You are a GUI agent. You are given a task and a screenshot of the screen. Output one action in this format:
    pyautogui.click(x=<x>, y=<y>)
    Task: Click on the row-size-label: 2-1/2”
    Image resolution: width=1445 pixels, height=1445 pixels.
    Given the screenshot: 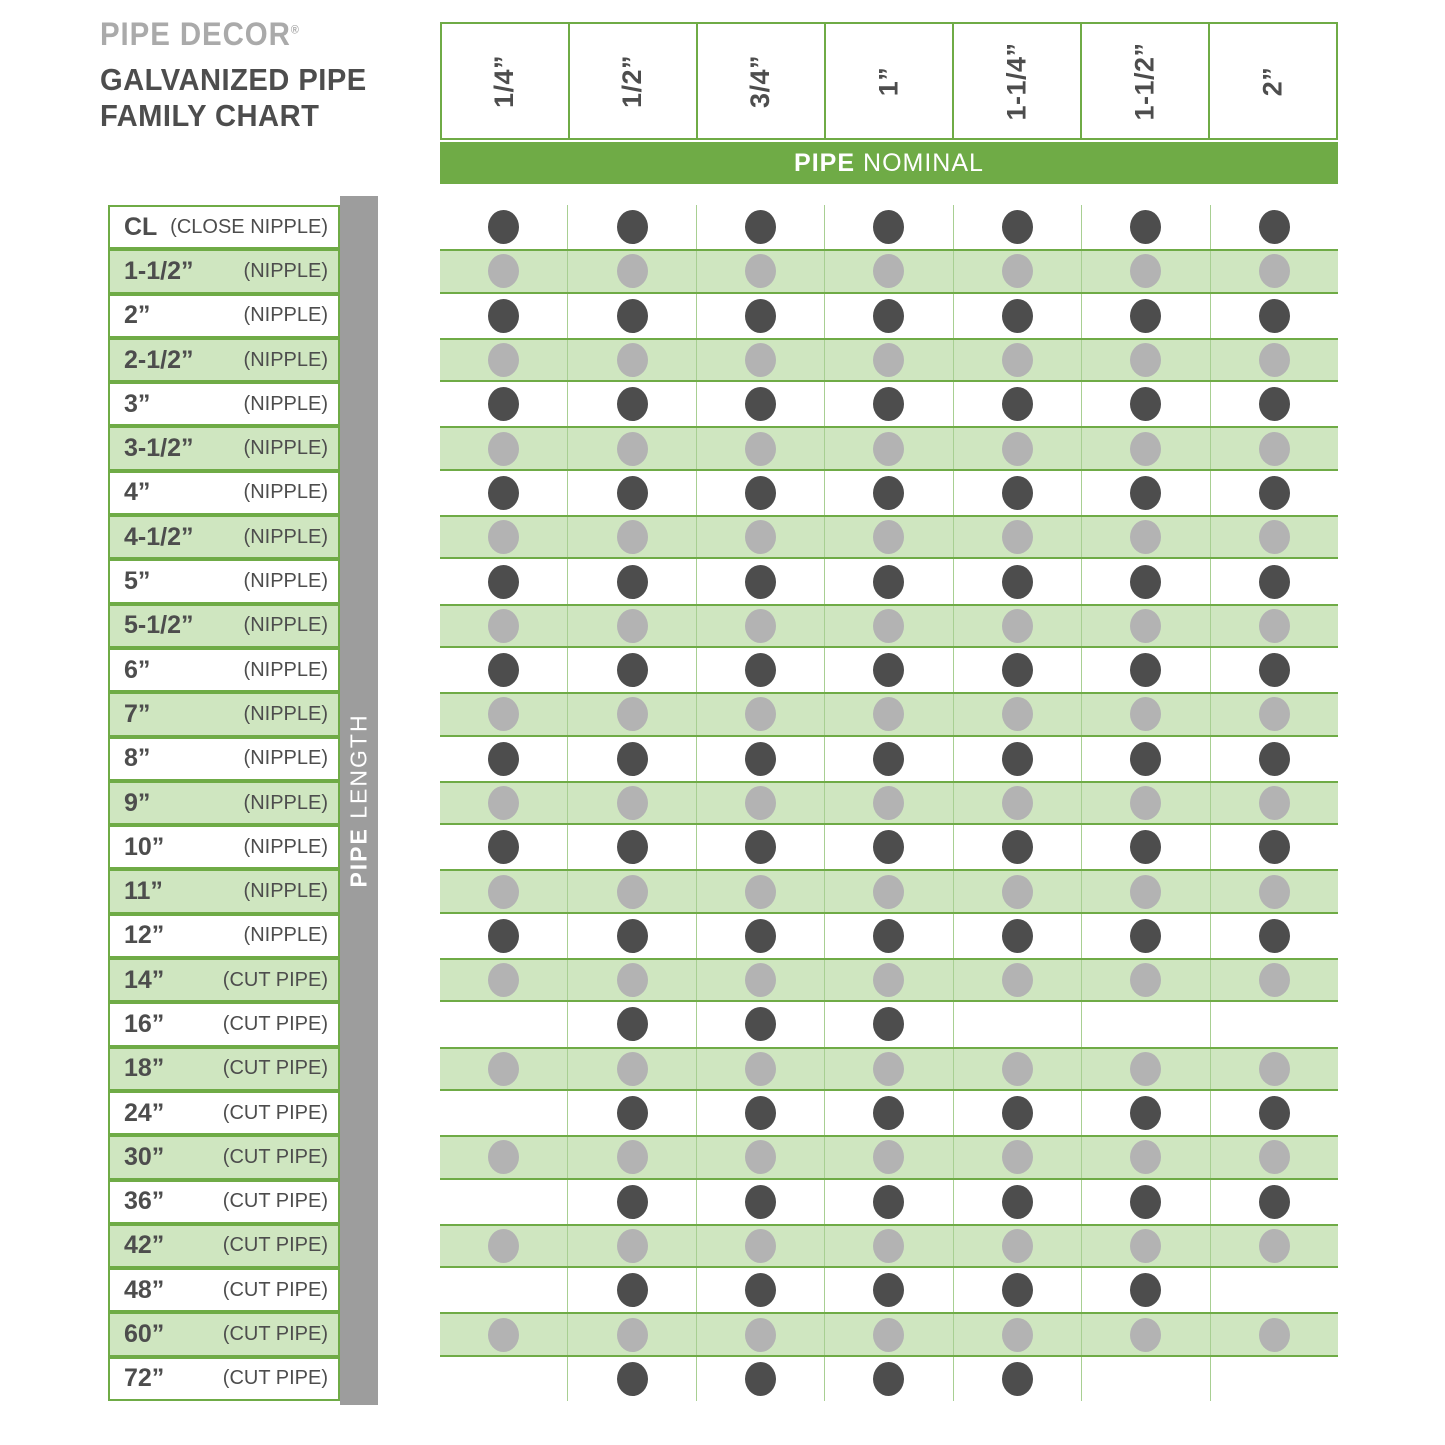 What is the action you would take?
    pyautogui.click(x=159, y=359)
    